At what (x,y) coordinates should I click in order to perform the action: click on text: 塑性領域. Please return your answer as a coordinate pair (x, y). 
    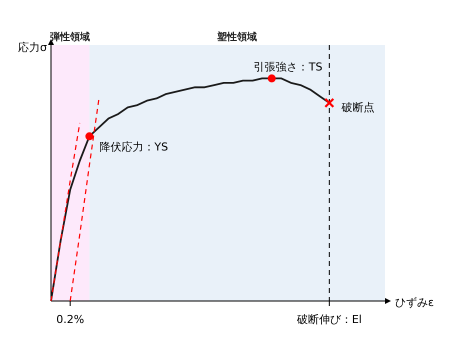
    Looking at the image, I should click on (237, 37).